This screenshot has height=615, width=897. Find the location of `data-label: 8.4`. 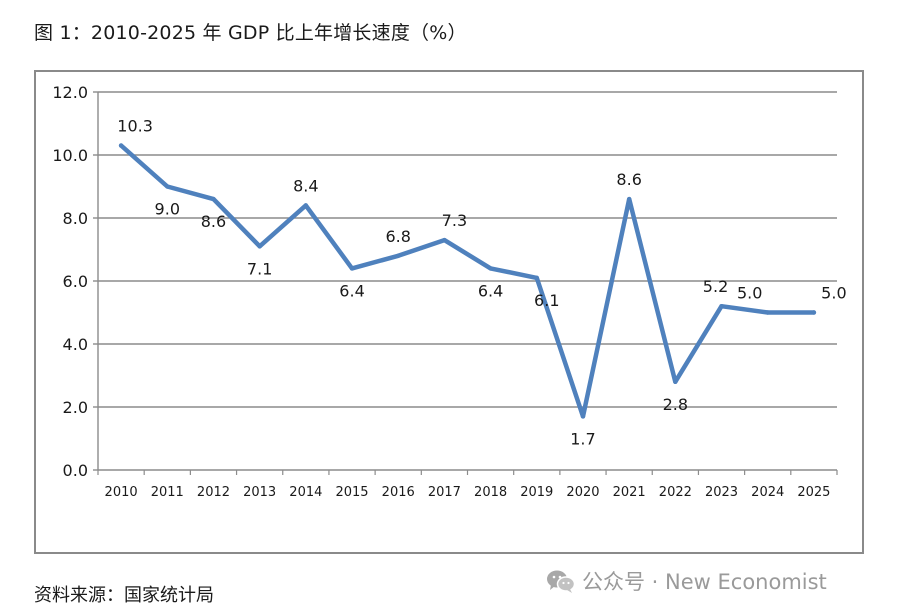

data-label: 8.4 is located at coordinates (305, 185).